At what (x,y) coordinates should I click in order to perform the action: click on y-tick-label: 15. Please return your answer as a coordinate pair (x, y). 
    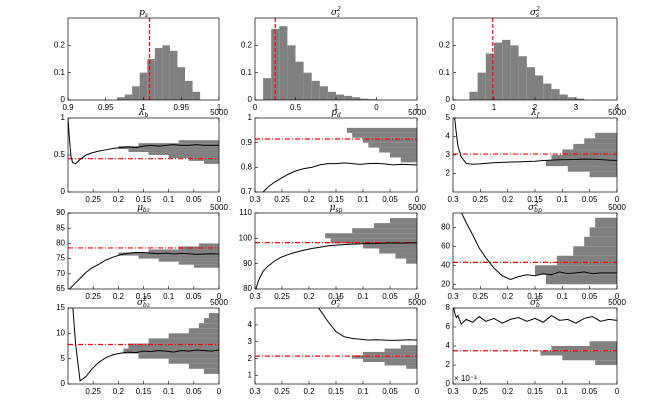
    Looking at the image, I should click on (60, 307).